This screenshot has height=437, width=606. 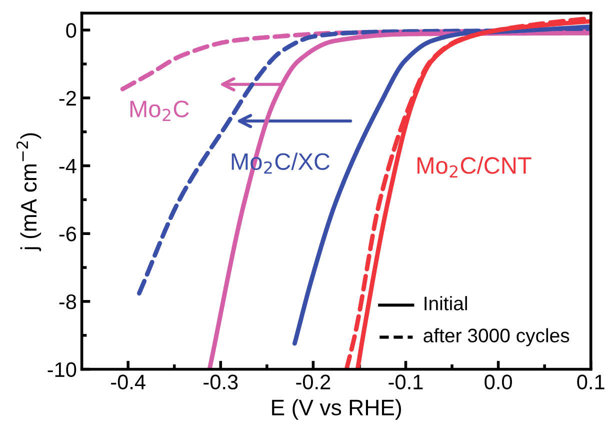 What do you see at coordinates (128, 382) in the screenshot?
I see `x-tick-label: -0.4` at bounding box center [128, 382].